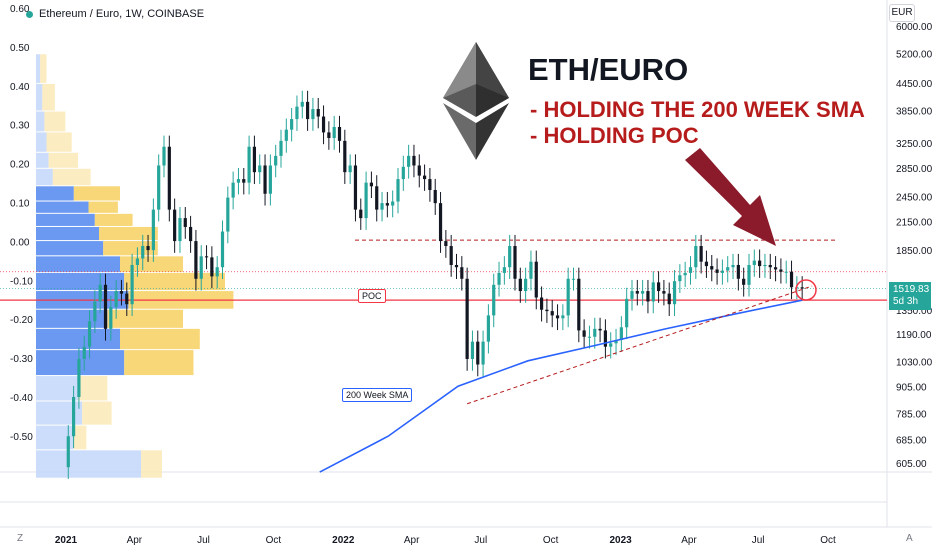  I want to click on x-axis-tick-label: 2023, so click(620, 540).